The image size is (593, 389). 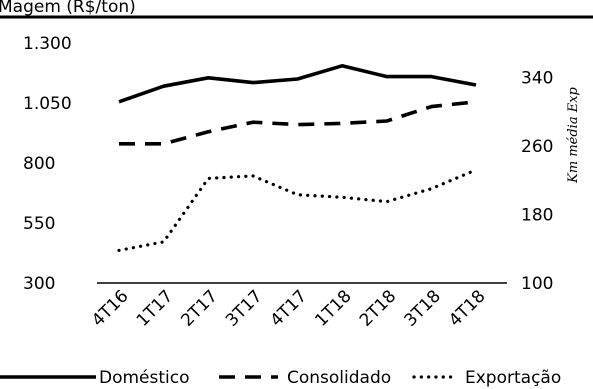 What do you see at coordinates (573, 134) in the screenshot?
I see `right-axis-label: Km média Exp` at bounding box center [573, 134].